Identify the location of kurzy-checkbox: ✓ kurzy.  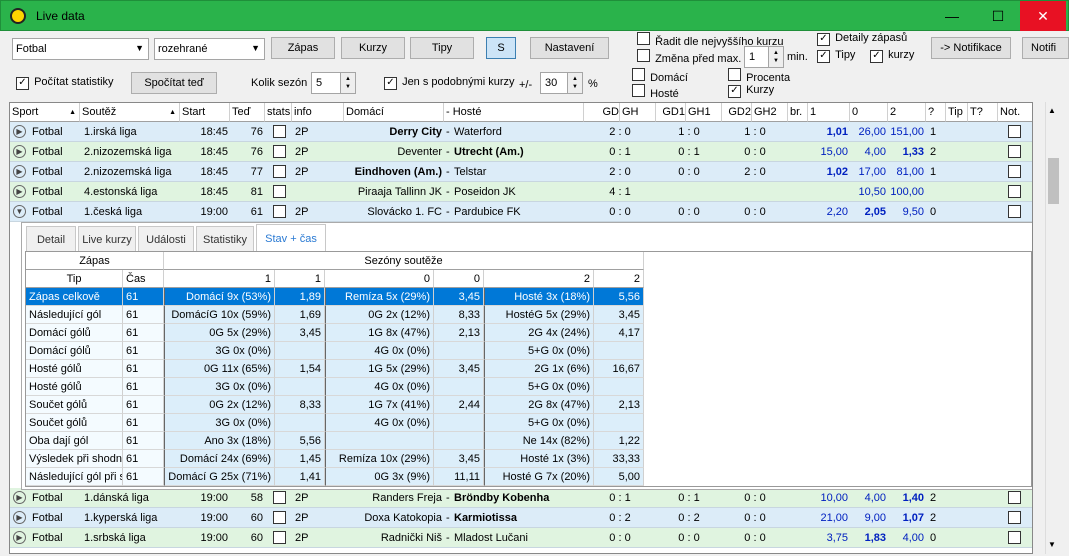
(892, 56).